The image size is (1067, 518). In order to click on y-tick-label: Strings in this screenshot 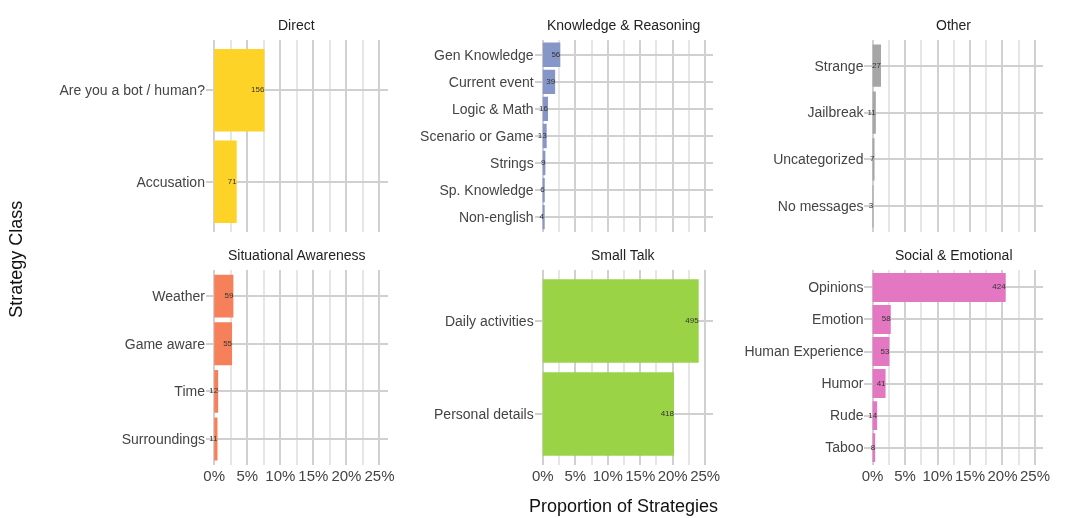, I will do `click(512, 162)`.